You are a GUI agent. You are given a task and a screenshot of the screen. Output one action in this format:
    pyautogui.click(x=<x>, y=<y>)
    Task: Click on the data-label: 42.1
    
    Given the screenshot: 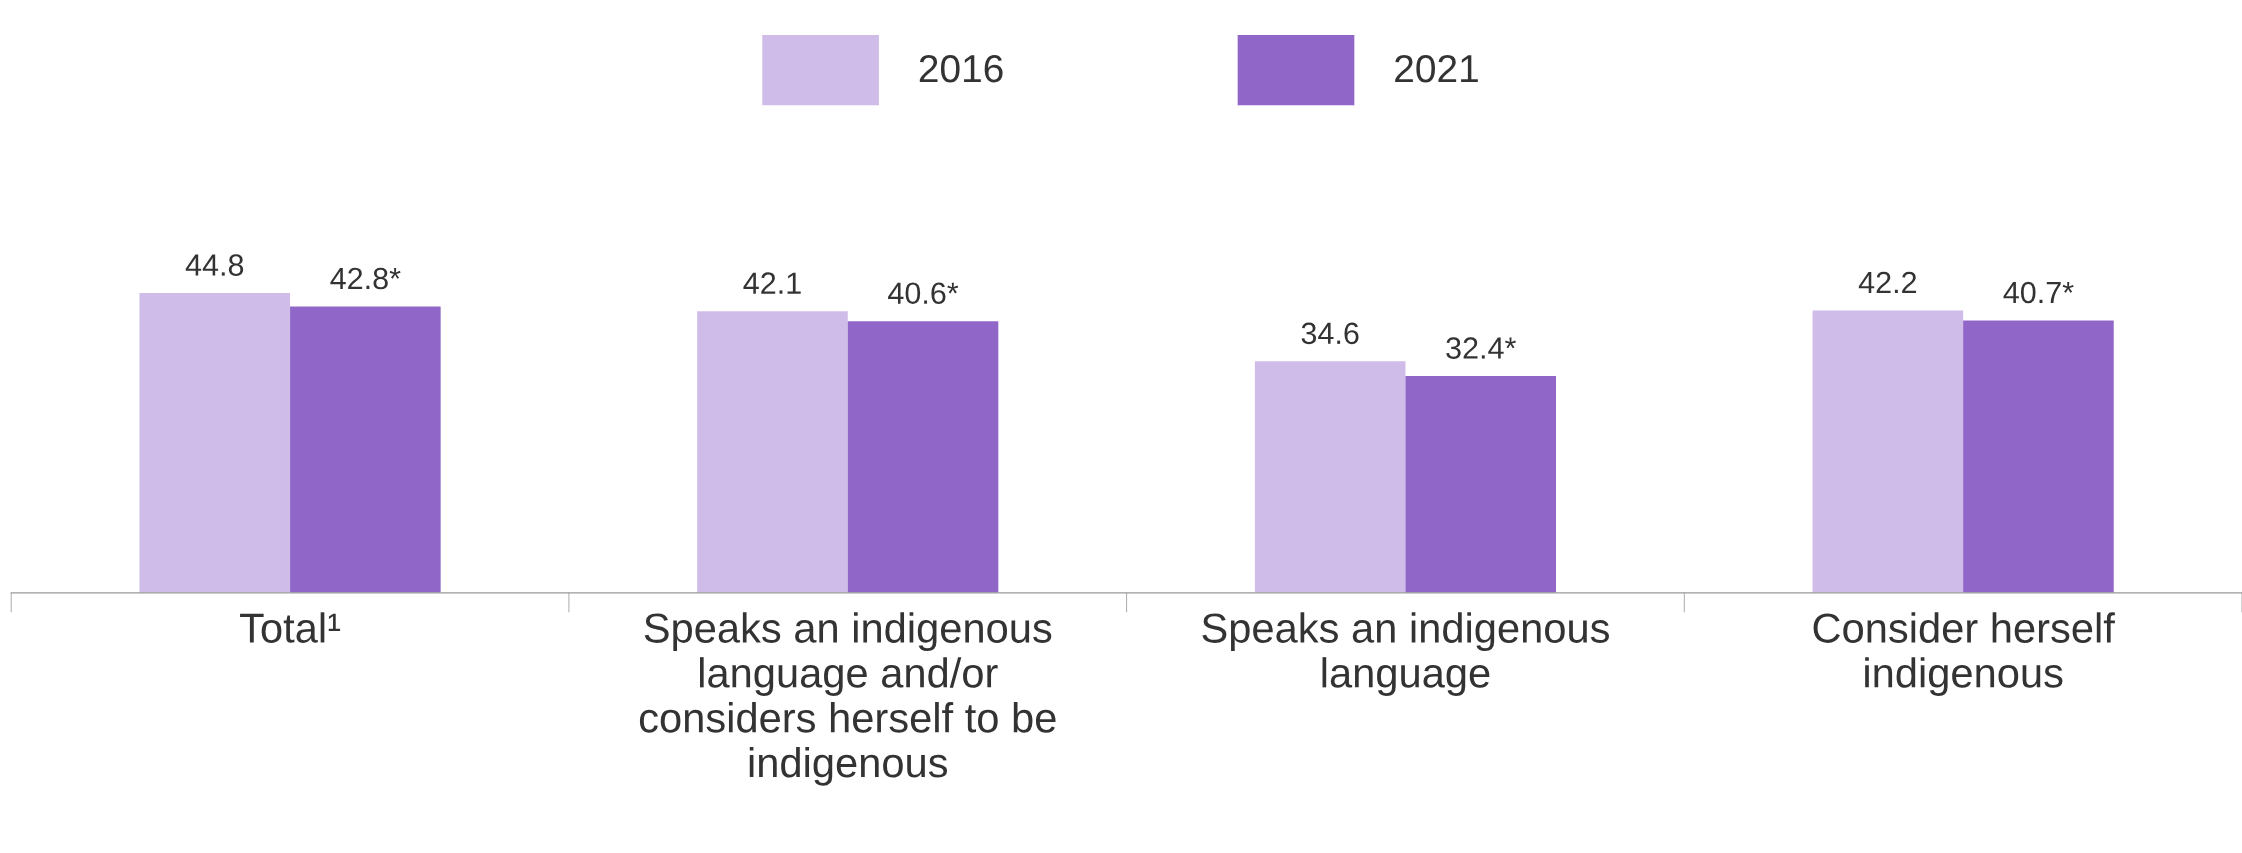 What is the action you would take?
    pyautogui.click(x=772, y=283)
    